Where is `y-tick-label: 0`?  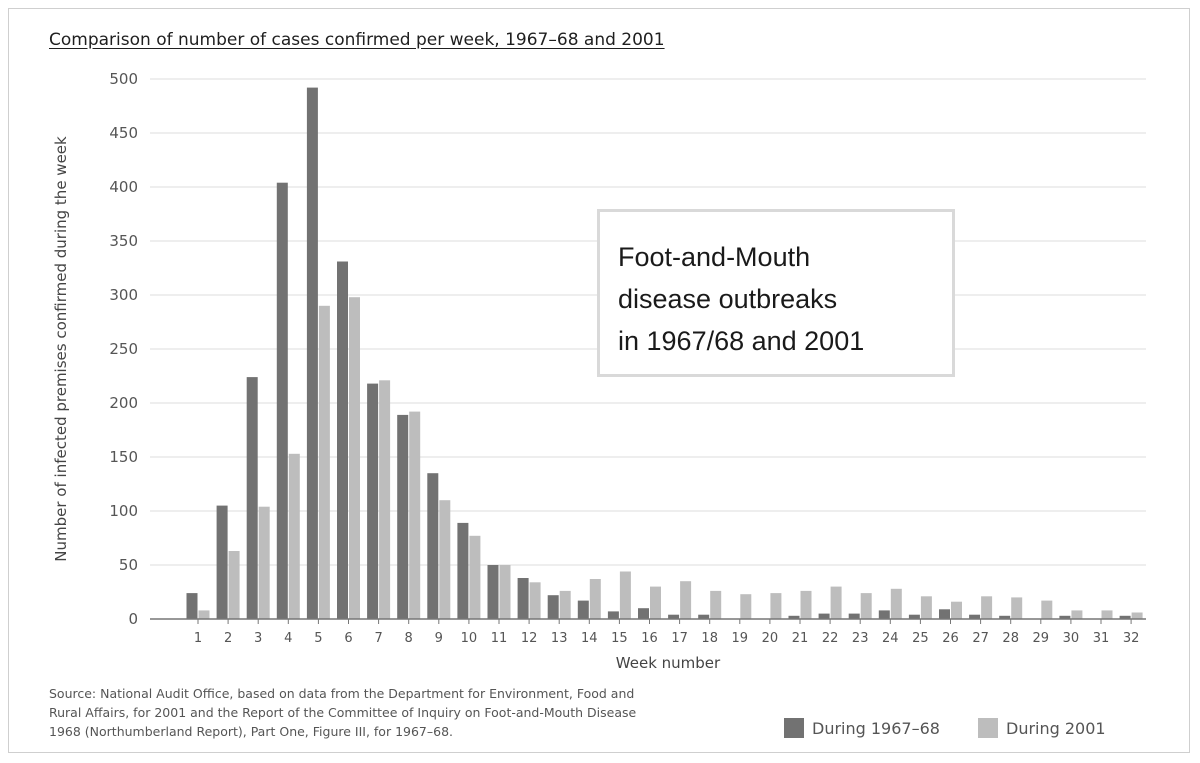 y-tick-label: 0 is located at coordinates (133, 619).